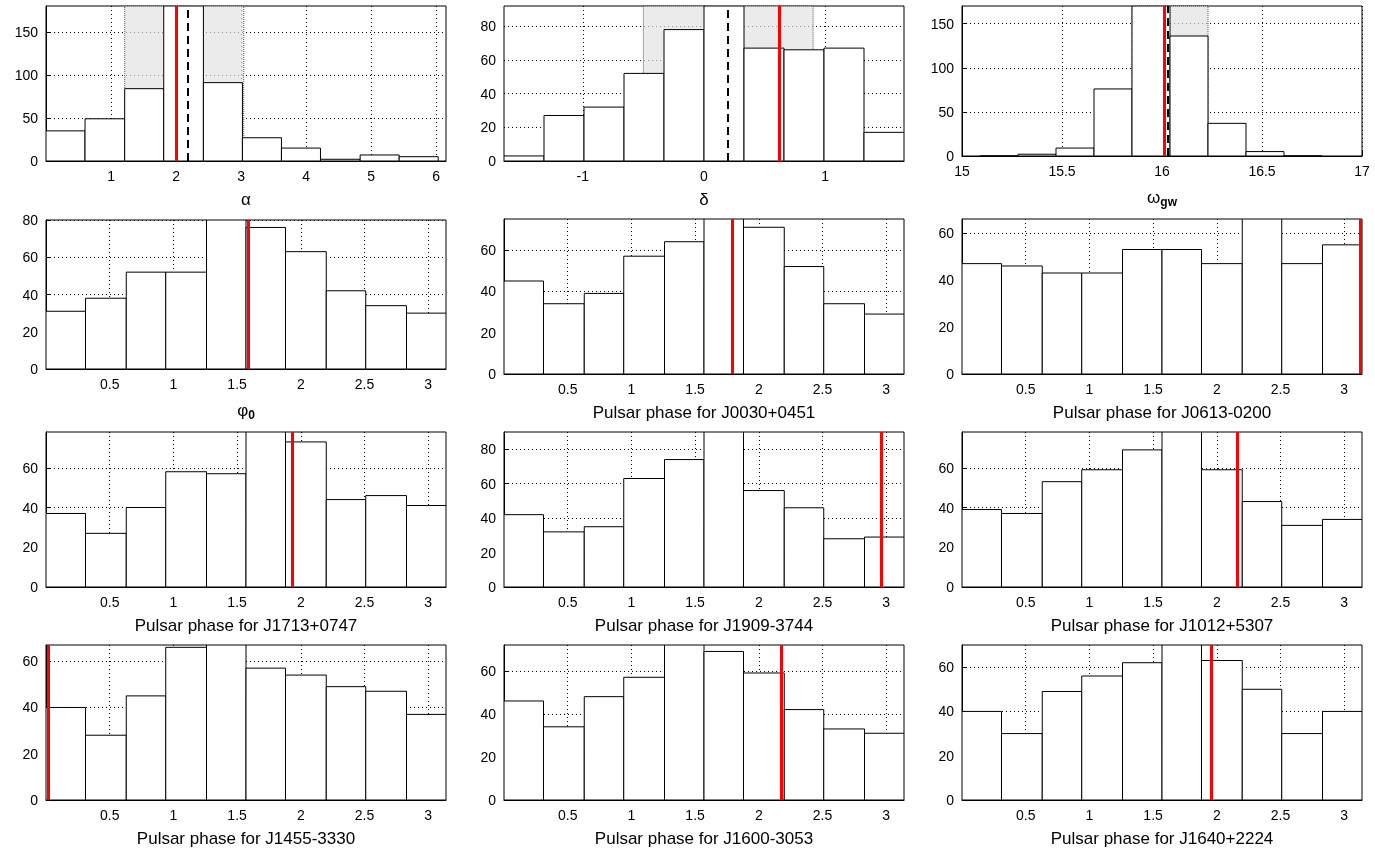 The image size is (1375, 852). Describe the element at coordinates (946, 111) in the screenshot. I see `y-tick-label: 50` at that location.